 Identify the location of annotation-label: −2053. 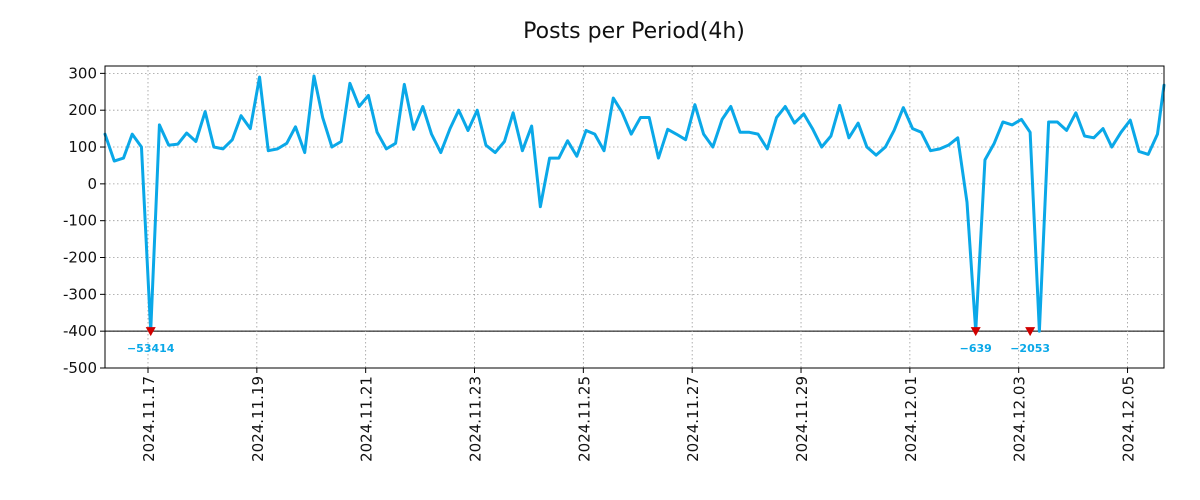
(1030, 348).